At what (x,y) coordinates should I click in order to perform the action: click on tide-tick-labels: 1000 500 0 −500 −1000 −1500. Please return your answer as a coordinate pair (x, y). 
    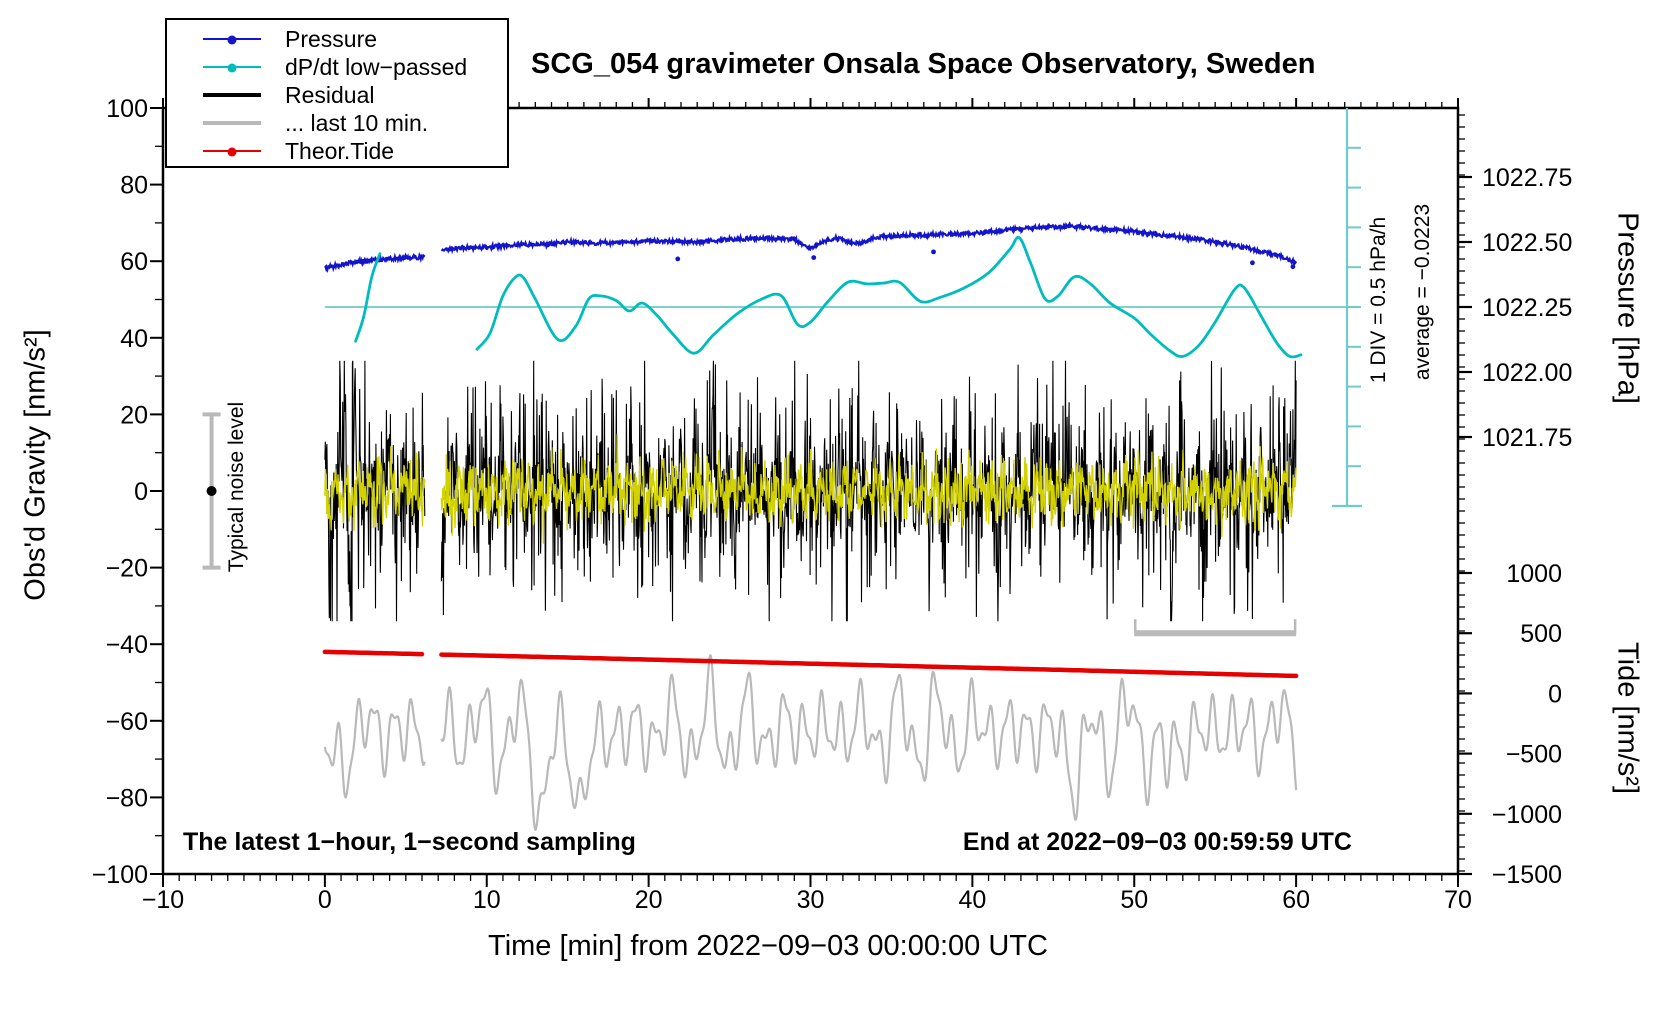
    Looking at the image, I should click on (1527, 724).